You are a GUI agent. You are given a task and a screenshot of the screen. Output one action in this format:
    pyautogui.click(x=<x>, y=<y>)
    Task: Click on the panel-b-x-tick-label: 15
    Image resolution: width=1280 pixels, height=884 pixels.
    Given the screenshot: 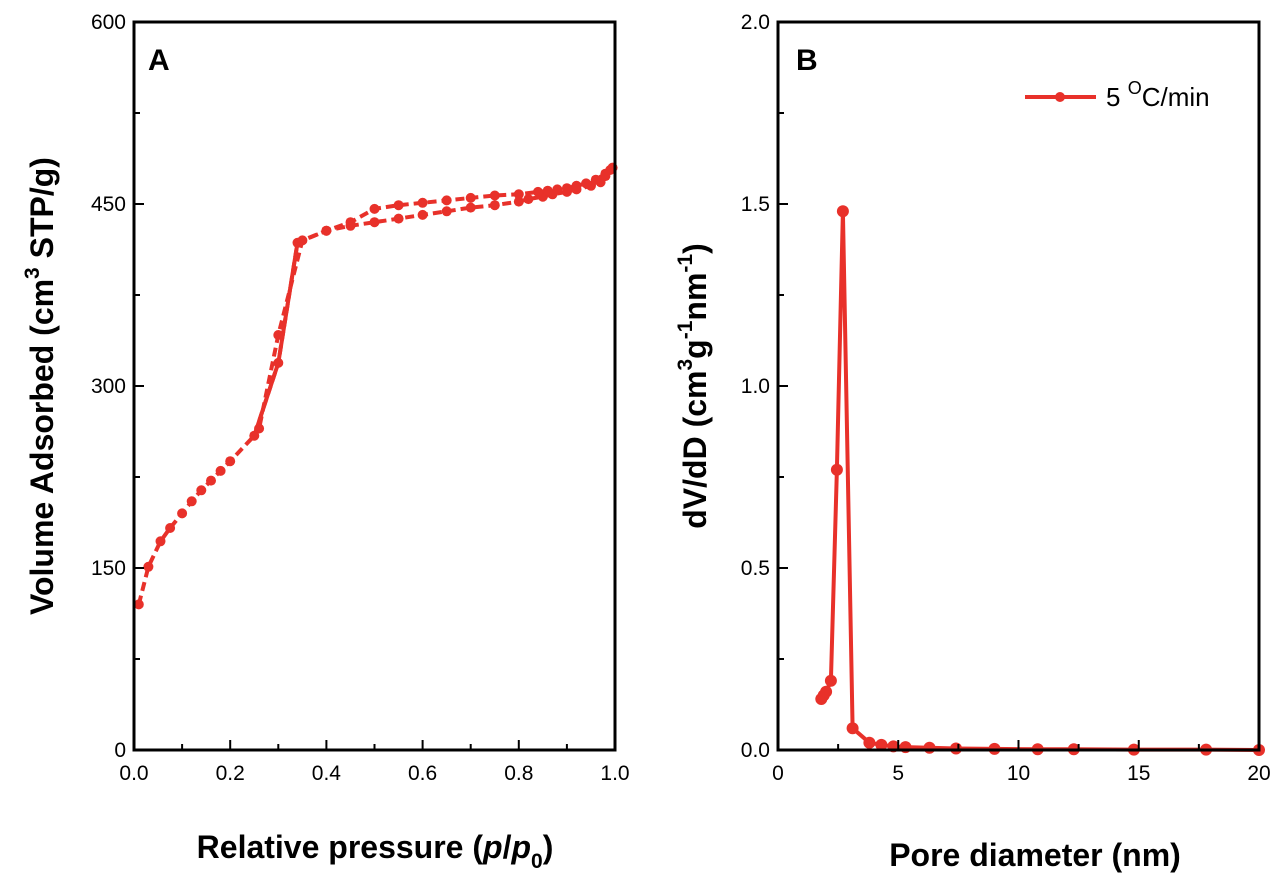 What is the action you would take?
    pyautogui.click(x=1138, y=773)
    